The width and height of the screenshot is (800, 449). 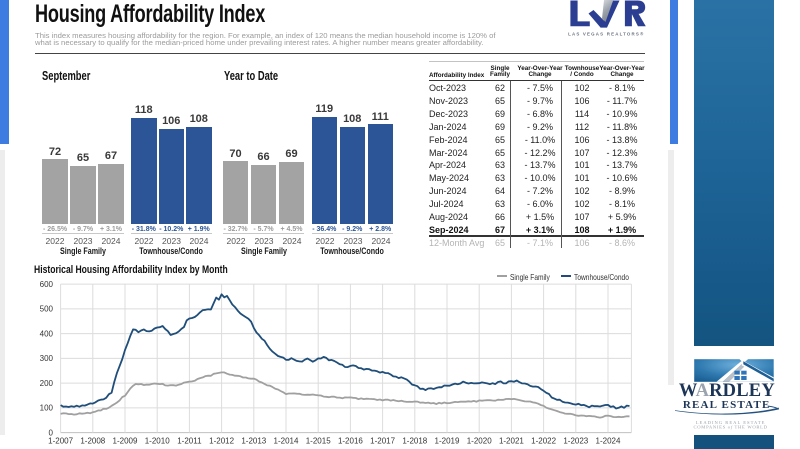 What do you see at coordinates (51, 432) in the screenshot?
I see `svg-text: 0` at bounding box center [51, 432].